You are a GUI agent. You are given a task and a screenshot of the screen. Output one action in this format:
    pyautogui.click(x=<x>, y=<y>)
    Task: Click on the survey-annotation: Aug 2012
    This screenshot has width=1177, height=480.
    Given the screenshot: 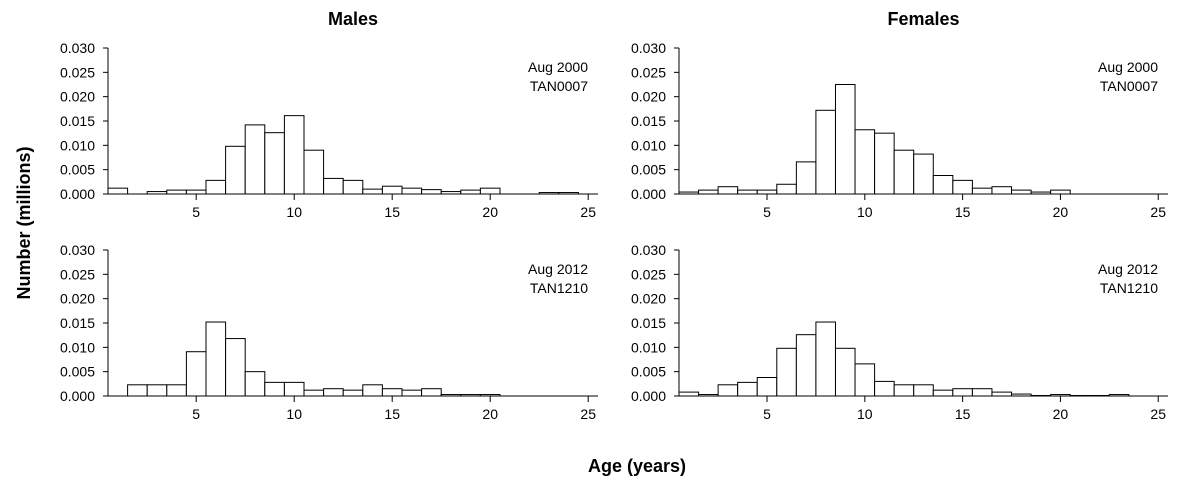 What is the action you would take?
    pyautogui.click(x=1128, y=269)
    